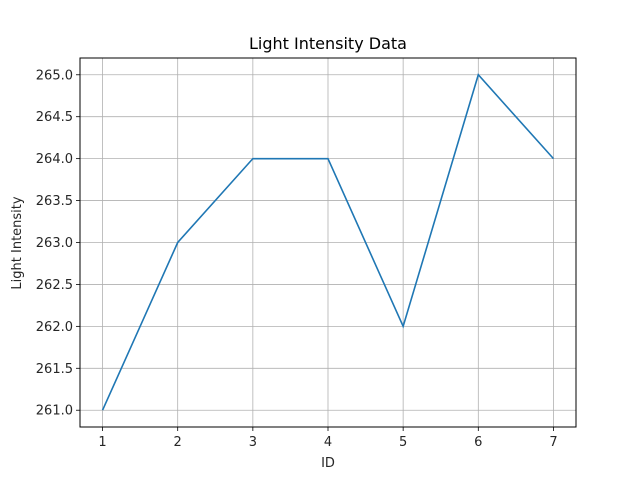  What do you see at coordinates (54, 411) in the screenshot?
I see `y-tick-label: 261.0` at bounding box center [54, 411].